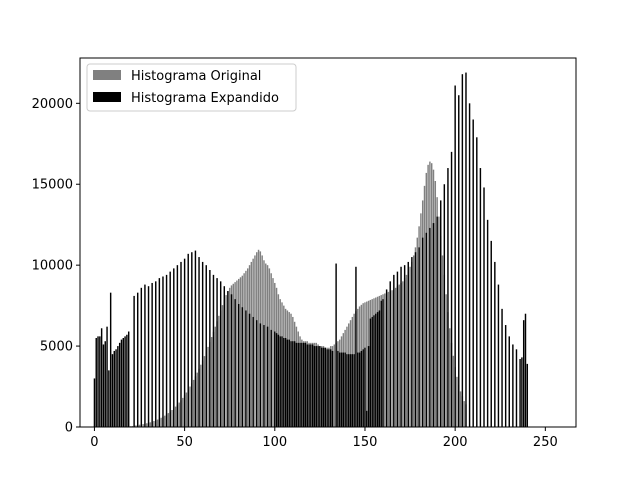 The width and height of the screenshot is (640, 480). What do you see at coordinates (56, 266) in the screenshot?
I see `y-axis: 0 5000 10000 15000 20000` at bounding box center [56, 266].